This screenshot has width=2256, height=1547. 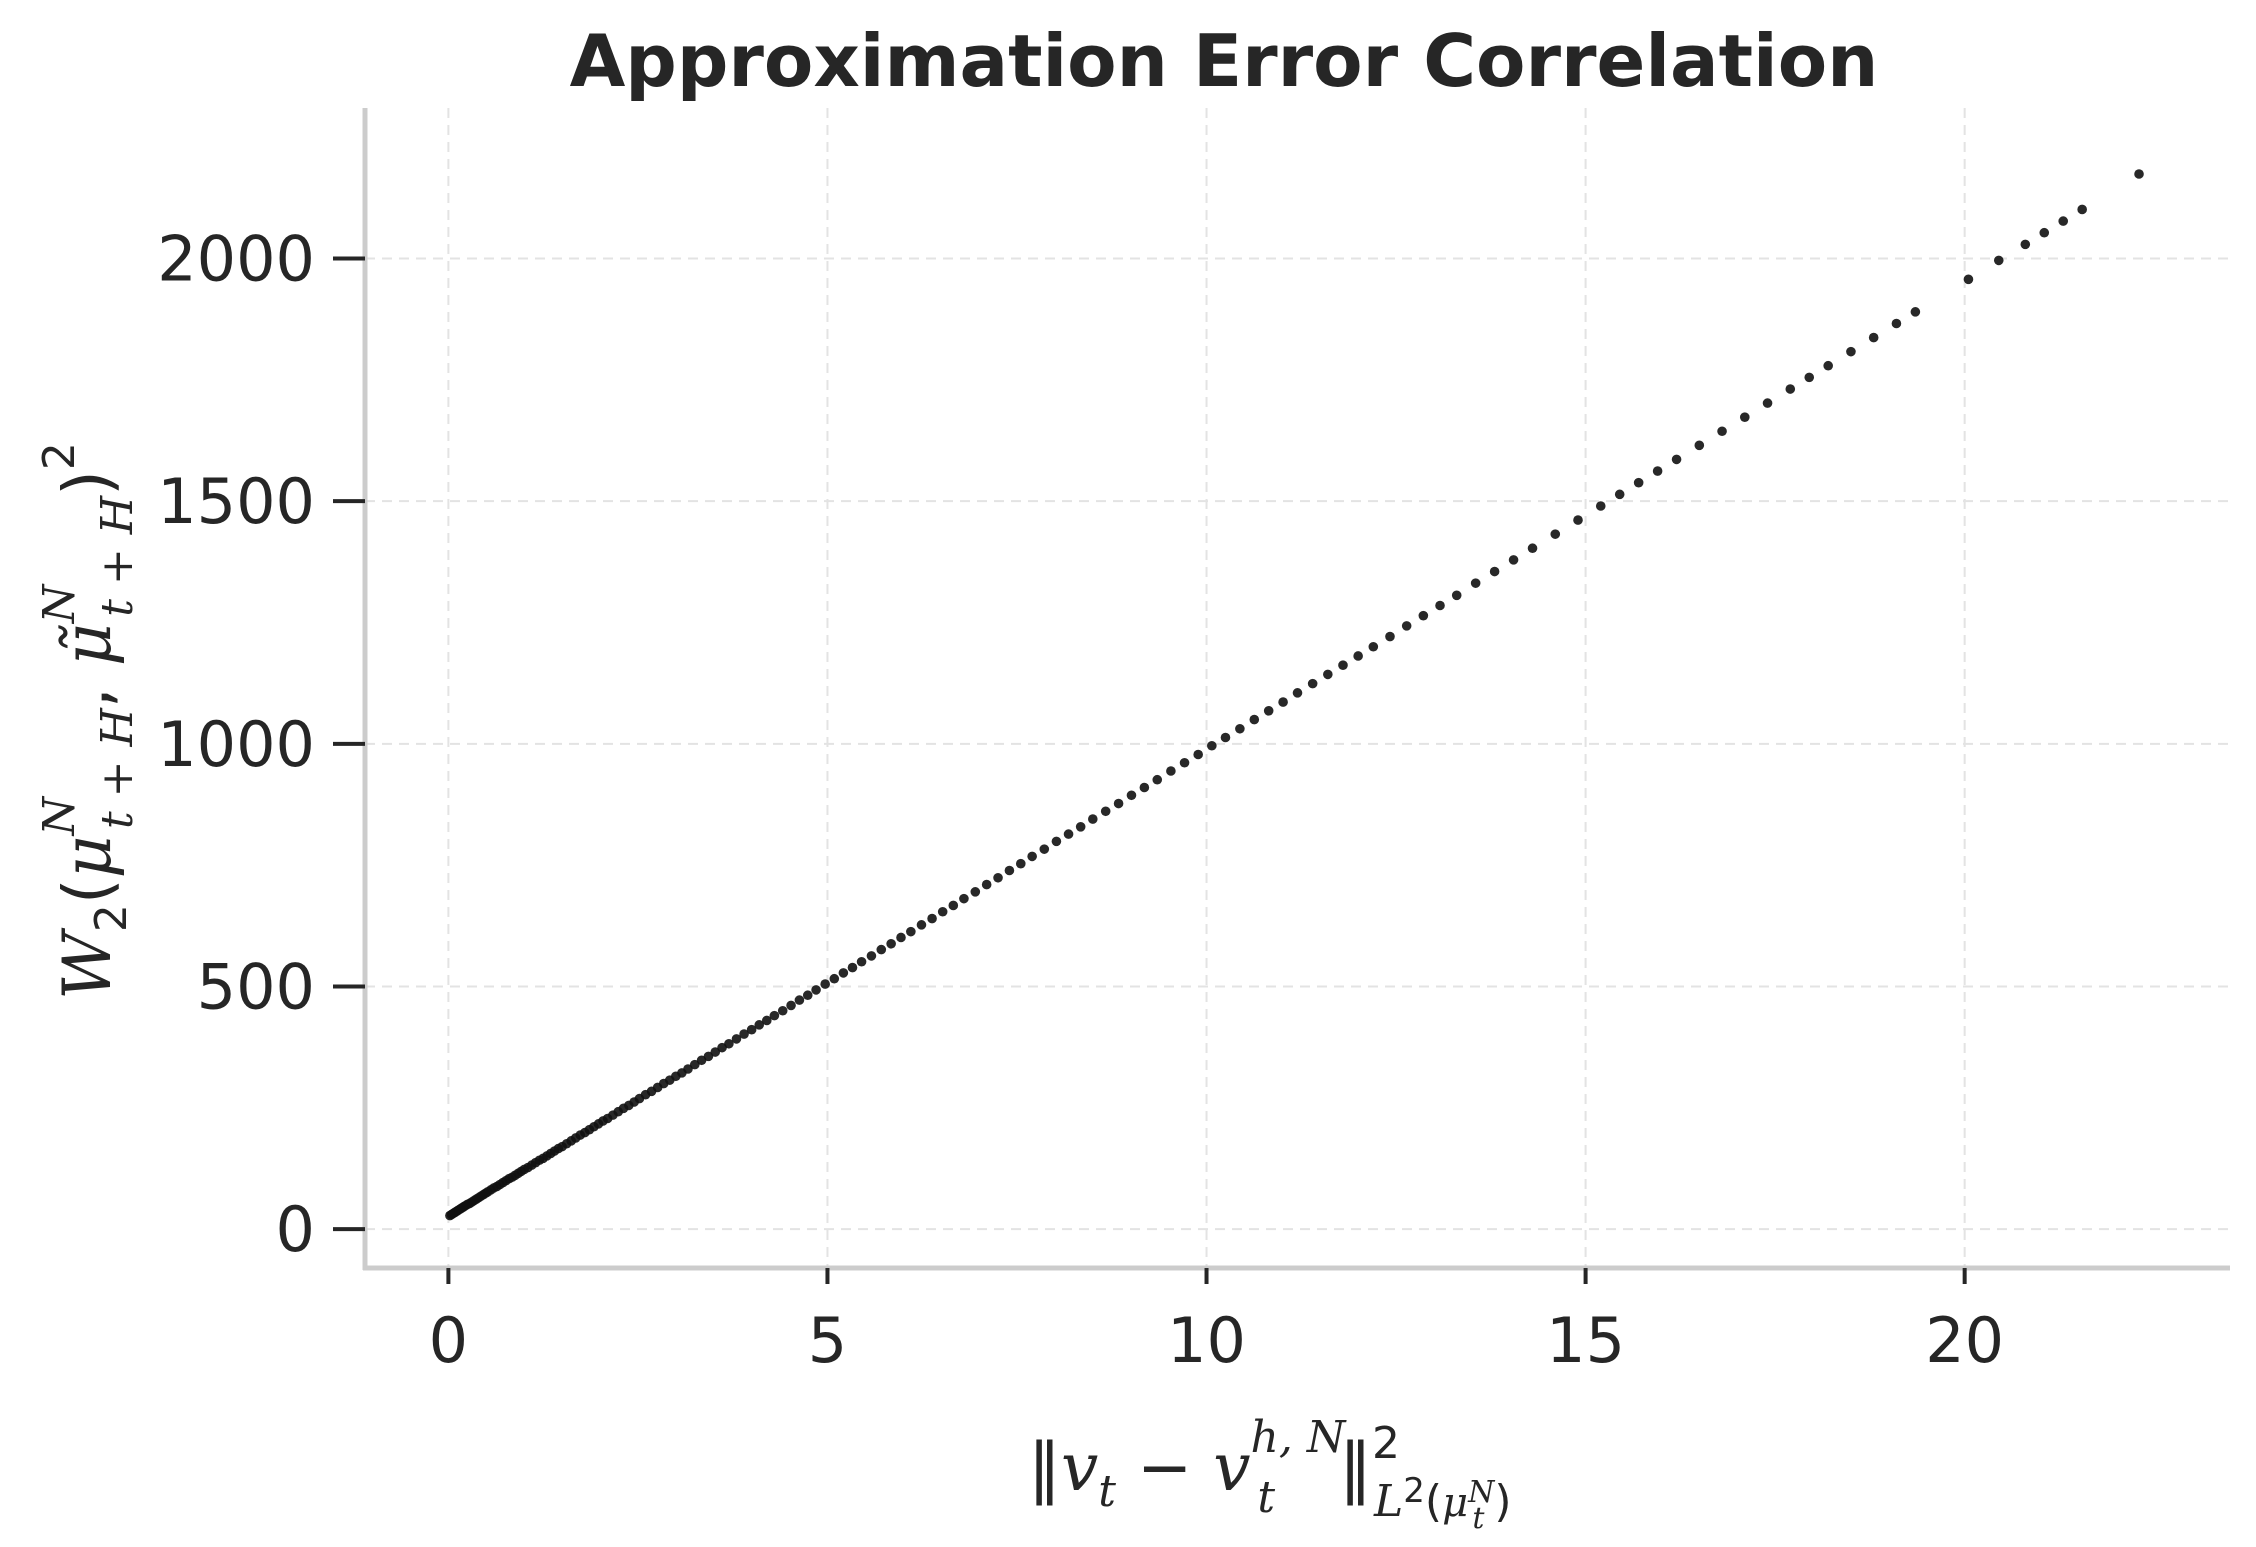 I want to click on y-tick-label: 1000, so click(x=236, y=744).